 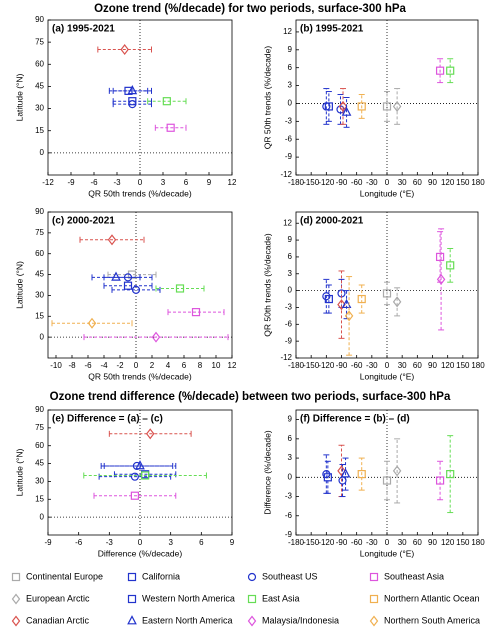 I want to click on plot-frame, so click(x=140, y=285).